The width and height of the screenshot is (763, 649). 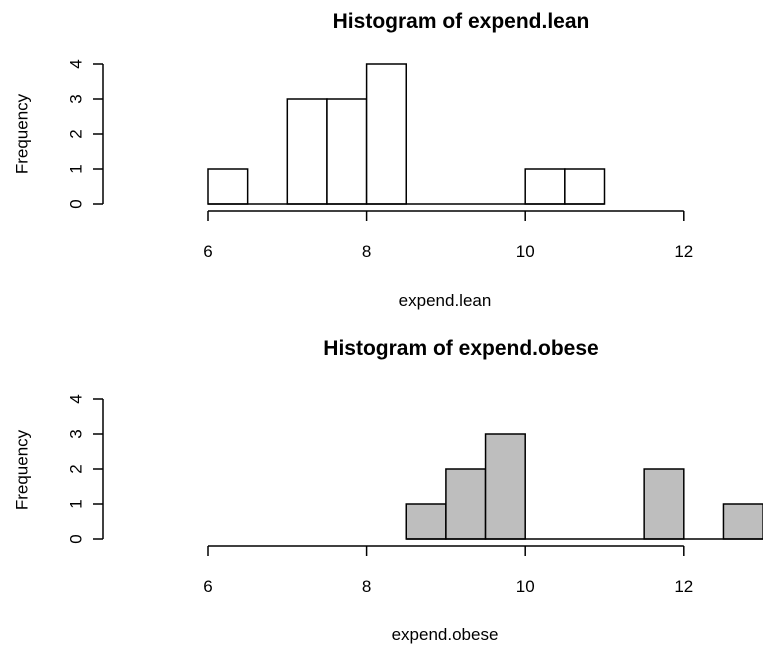 I want to click on x-axis-label: expend.obese, so click(x=445, y=634).